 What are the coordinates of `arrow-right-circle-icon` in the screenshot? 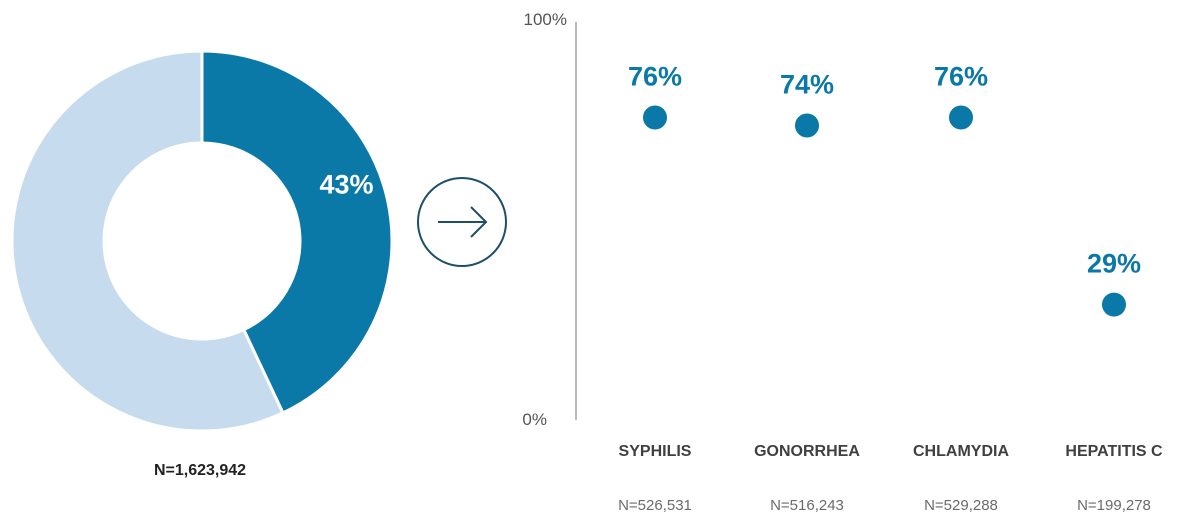 It's located at (462, 222).